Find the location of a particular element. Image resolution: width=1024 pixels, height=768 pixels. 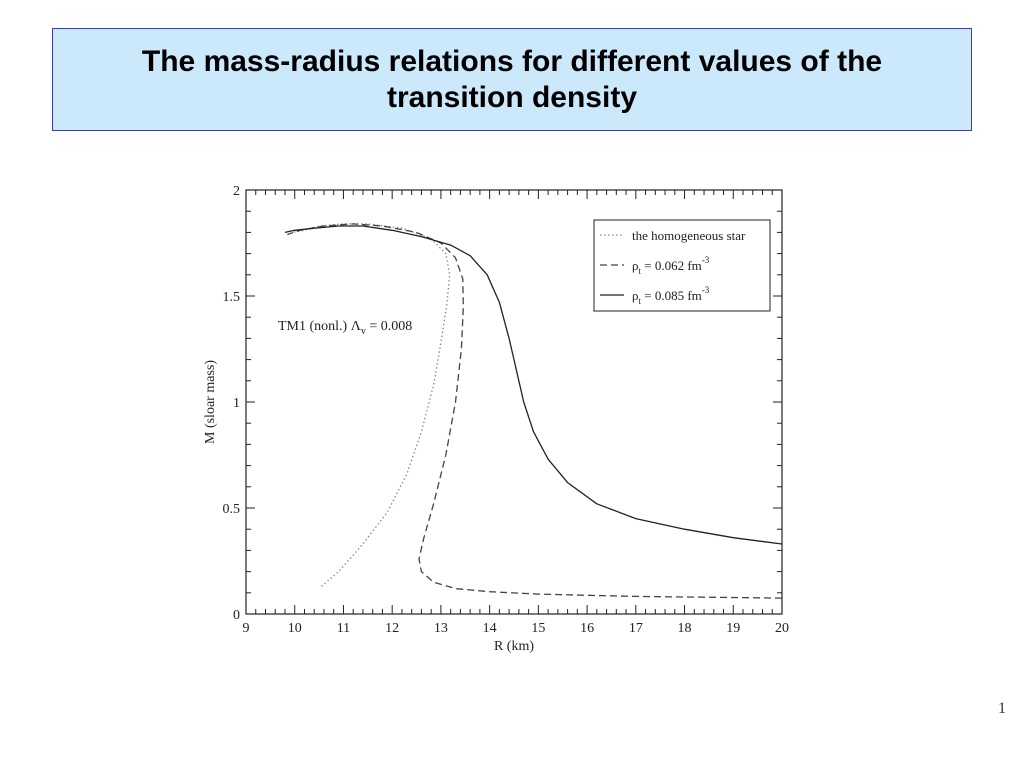

x-tick-label: 16 is located at coordinates (587, 628).